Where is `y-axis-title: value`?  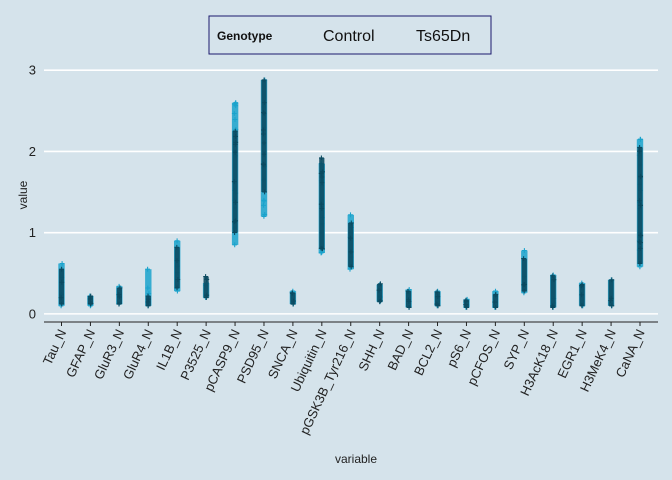 y-axis-title: value is located at coordinates (23, 194).